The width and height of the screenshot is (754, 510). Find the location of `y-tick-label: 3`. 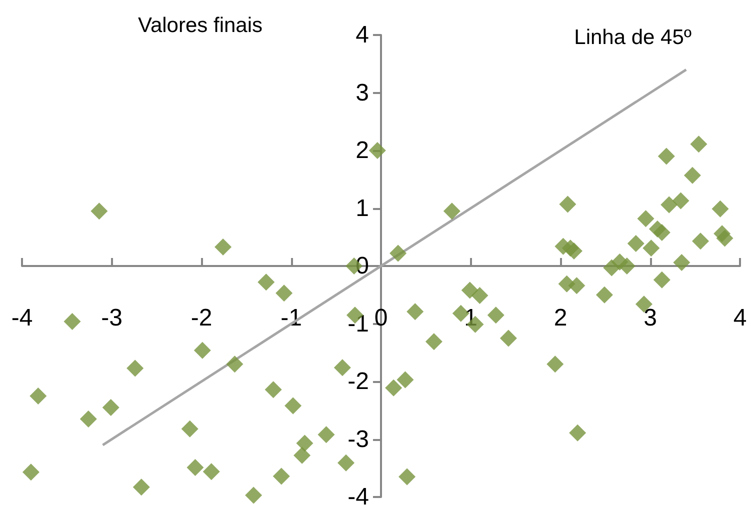

y-tick-label: 3 is located at coordinates (362, 92).